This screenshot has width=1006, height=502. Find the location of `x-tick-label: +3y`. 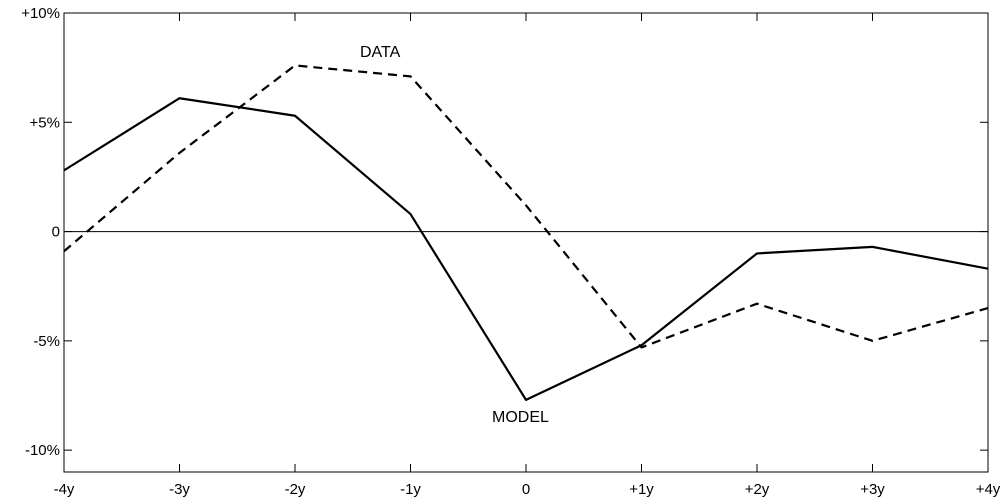

x-tick-label: +3y is located at coordinates (872, 489).